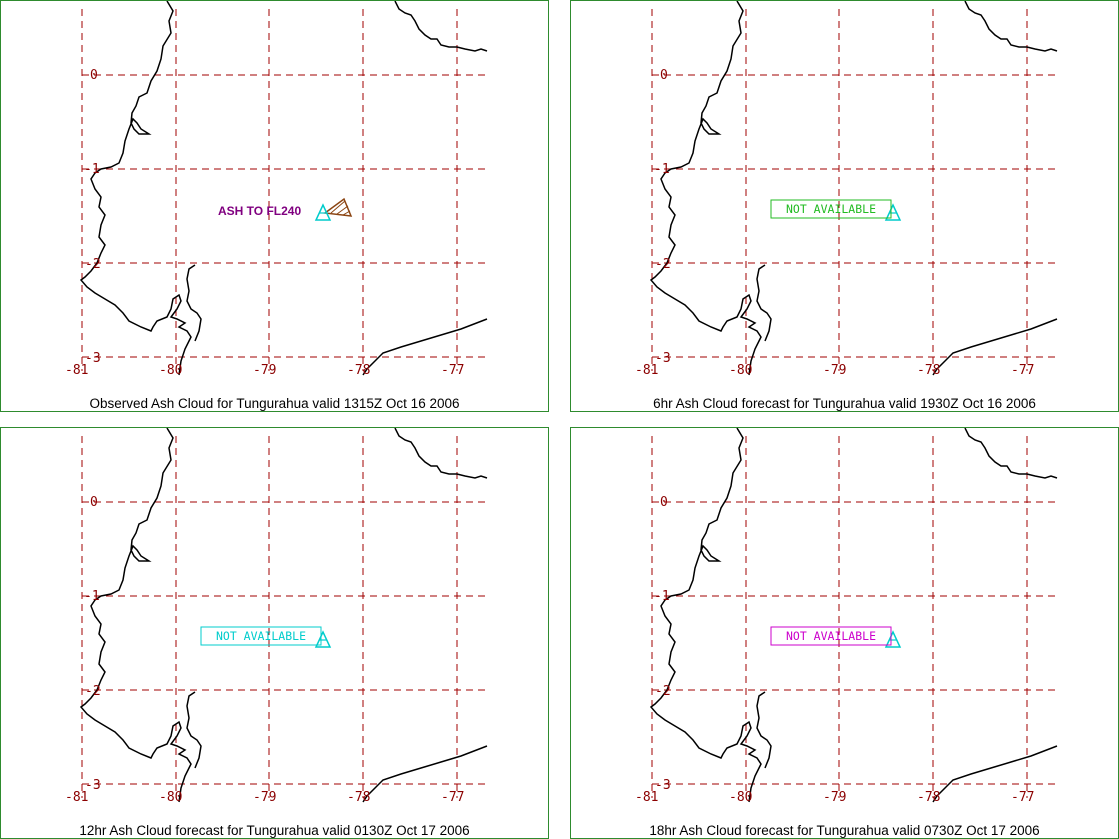 This screenshot has height=839, width=1119. What do you see at coordinates (259, 211) in the screenshot?
I see `ash-altitude-label: ASH TO FL240` at bounding box center [259, 211].